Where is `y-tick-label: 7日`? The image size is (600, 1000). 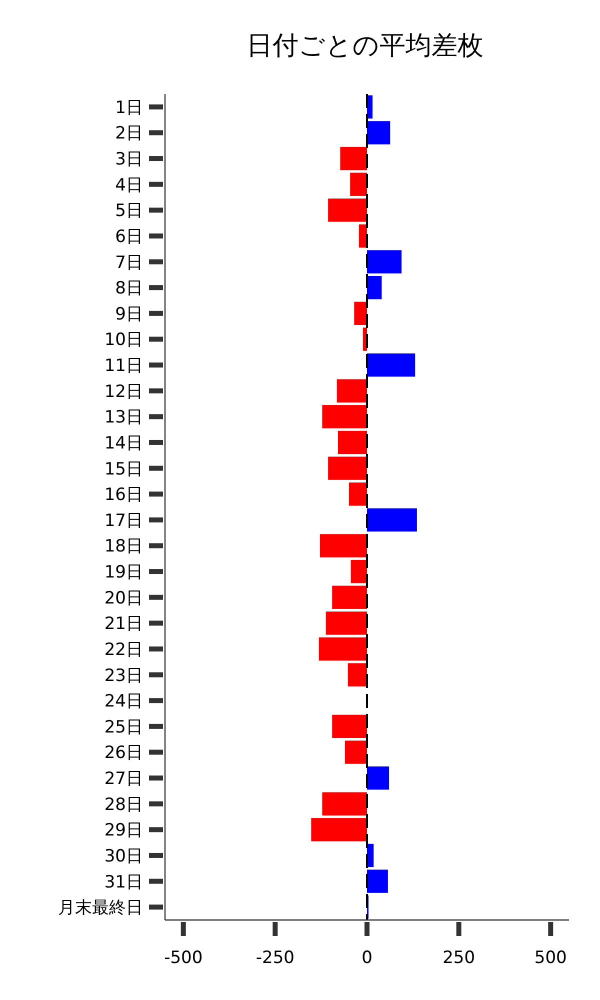
y-tick-label: 7日 is located at coordinates (129, 262).